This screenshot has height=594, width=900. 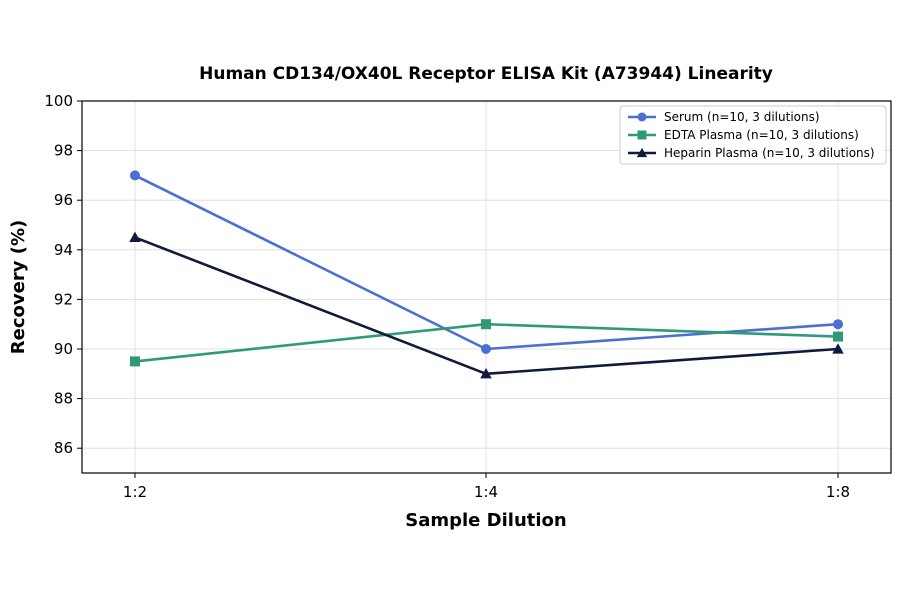 I want to click on legend-item: Heparin Plasma (n=10, 3 dilutions), so click(x=751, y=153).